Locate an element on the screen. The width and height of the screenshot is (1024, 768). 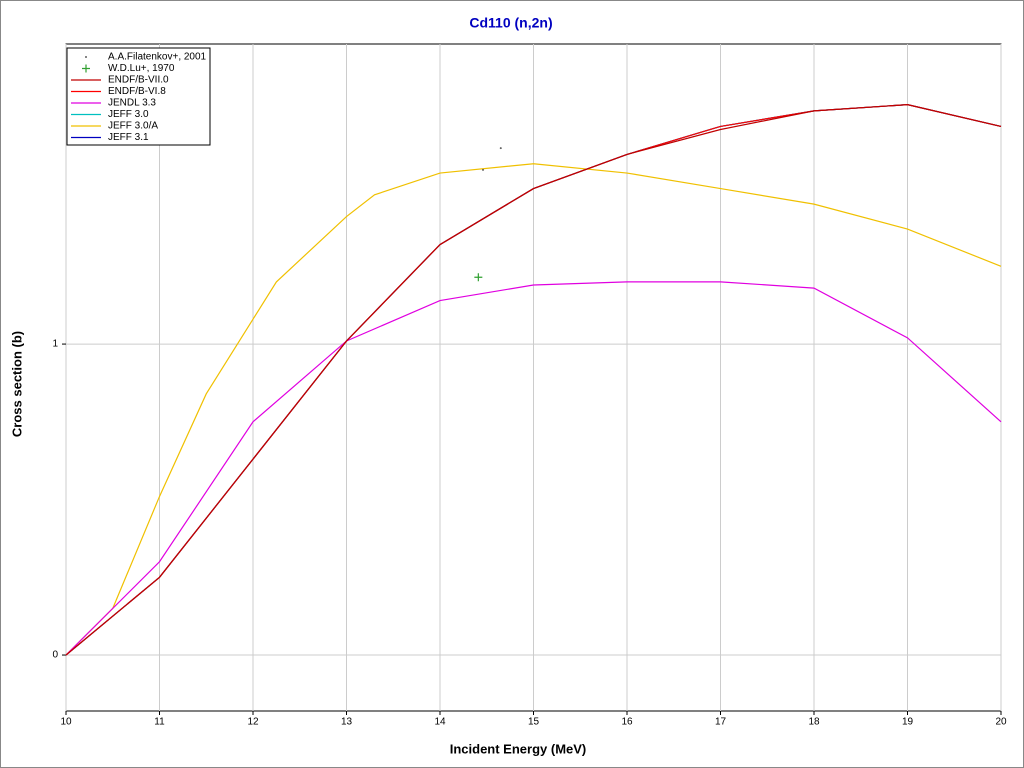
legend-box is located at coordinates (138, 96).